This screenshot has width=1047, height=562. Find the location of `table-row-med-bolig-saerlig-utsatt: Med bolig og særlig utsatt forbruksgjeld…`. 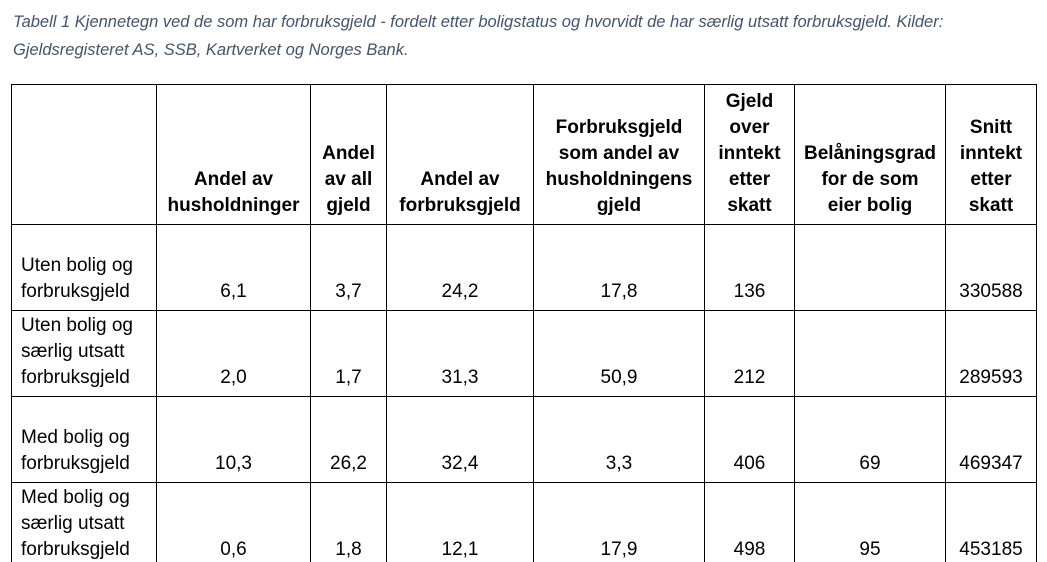

table-row-med-bolig-saerlig-utsatt: Med bolig og særlig utsatt forbruksgjeld… is located at coordinates (524, 522).